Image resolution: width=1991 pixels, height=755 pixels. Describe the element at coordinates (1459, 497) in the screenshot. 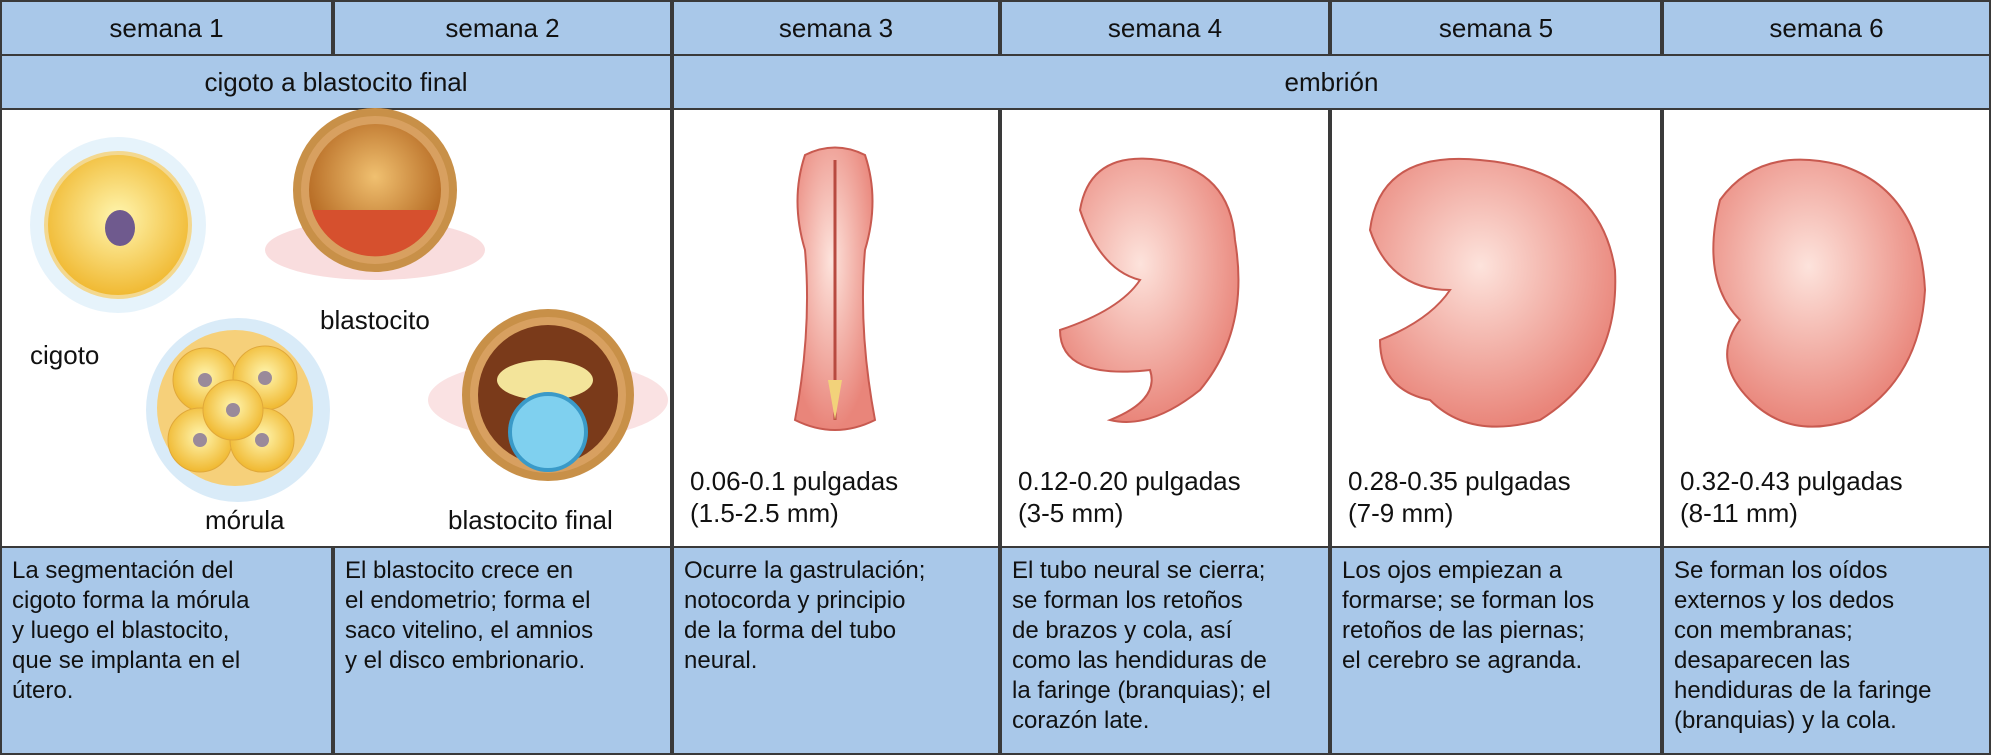

I see `size-label: 0.28-0.35 pulgadas (7-9 mm)` at that location.